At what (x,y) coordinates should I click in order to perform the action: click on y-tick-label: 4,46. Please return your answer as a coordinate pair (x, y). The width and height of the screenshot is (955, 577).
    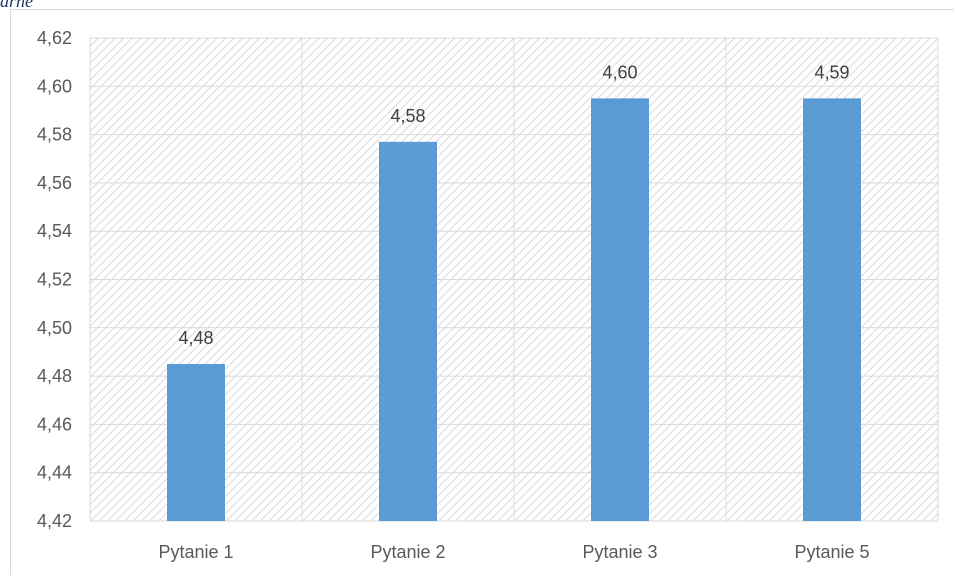
    Looking at the image, I should click on (54, 424).